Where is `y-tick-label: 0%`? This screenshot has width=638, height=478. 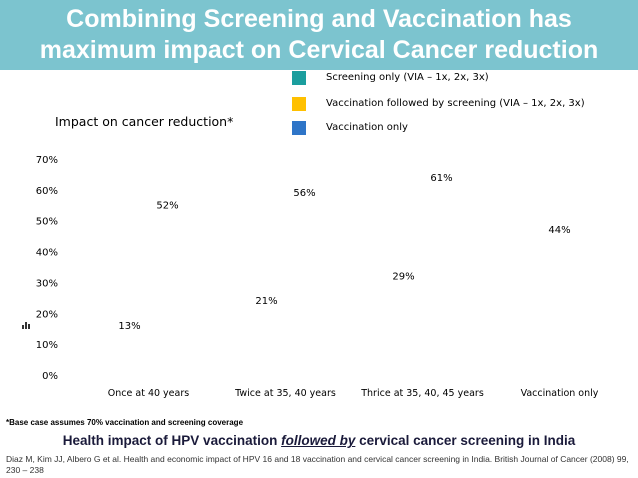
y-tick-label: 0% is located at coordinates (50, 376).